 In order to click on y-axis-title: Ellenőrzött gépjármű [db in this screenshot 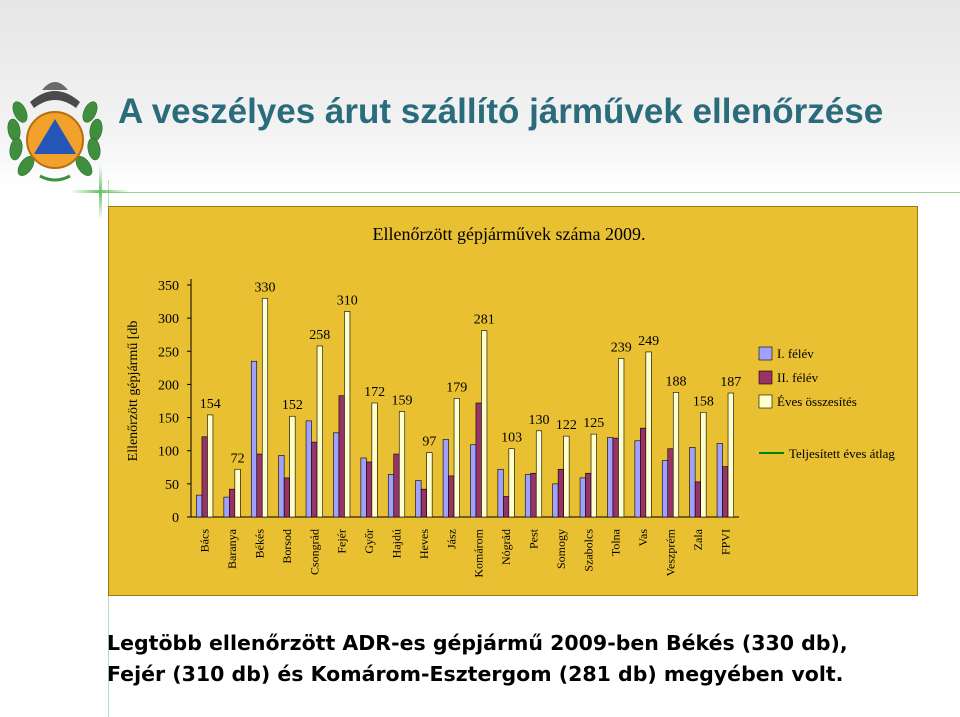, I will do `click(133, 391)`.